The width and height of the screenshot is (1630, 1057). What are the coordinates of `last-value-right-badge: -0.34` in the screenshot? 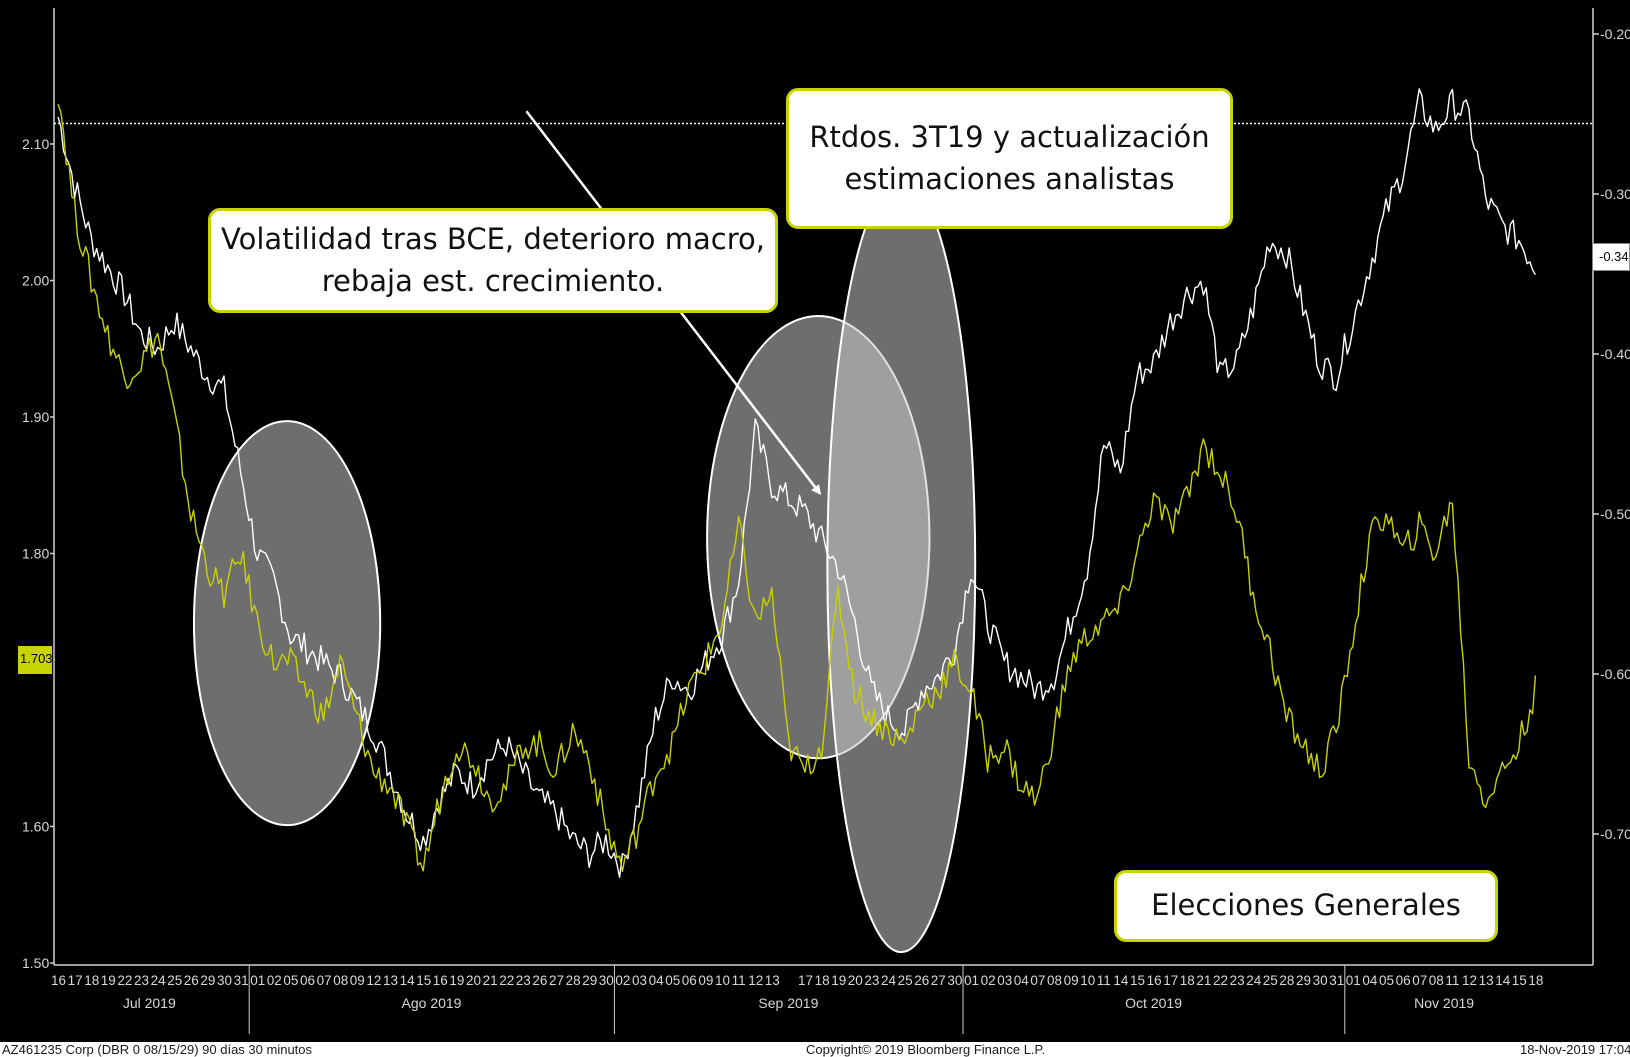 It's located at (1611, 257).